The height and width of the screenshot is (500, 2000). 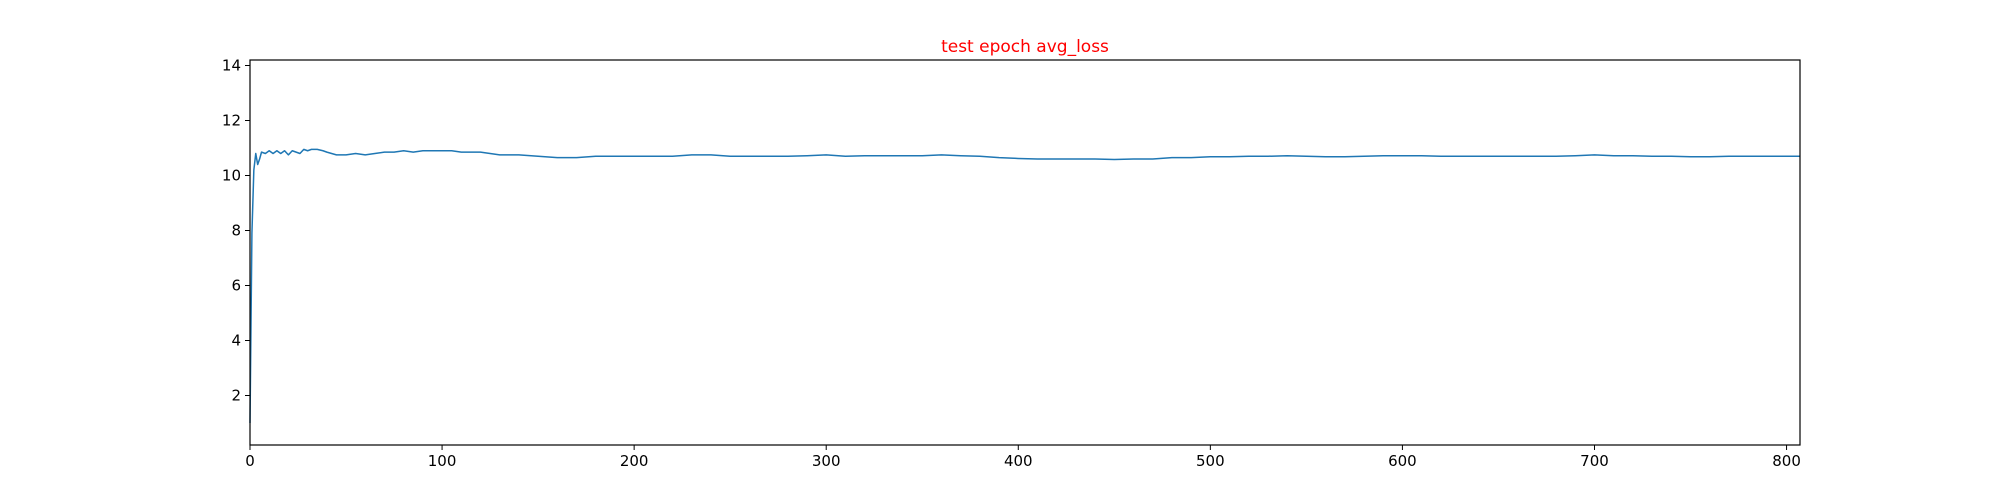 I want to click on y-tick-label: 4, so click(x=236, y=341).